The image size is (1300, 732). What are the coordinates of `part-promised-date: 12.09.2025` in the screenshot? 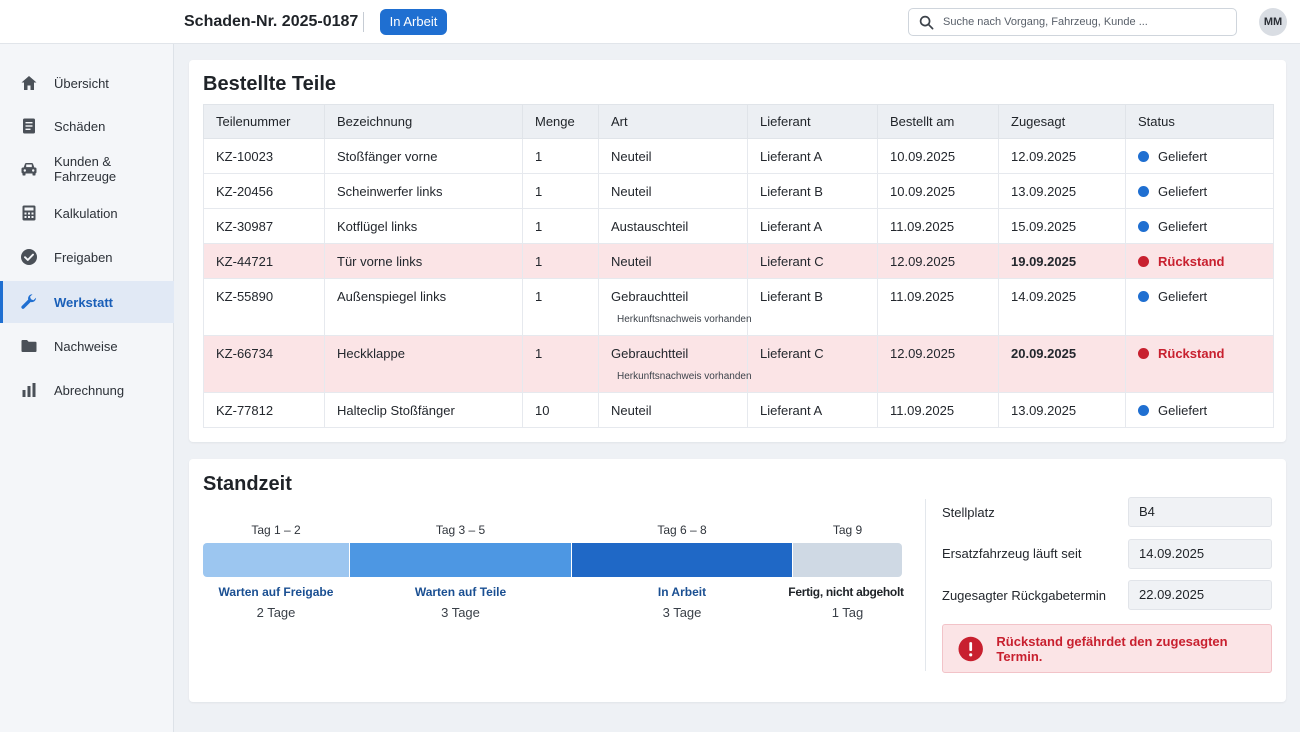 It's located at (1062, 156).